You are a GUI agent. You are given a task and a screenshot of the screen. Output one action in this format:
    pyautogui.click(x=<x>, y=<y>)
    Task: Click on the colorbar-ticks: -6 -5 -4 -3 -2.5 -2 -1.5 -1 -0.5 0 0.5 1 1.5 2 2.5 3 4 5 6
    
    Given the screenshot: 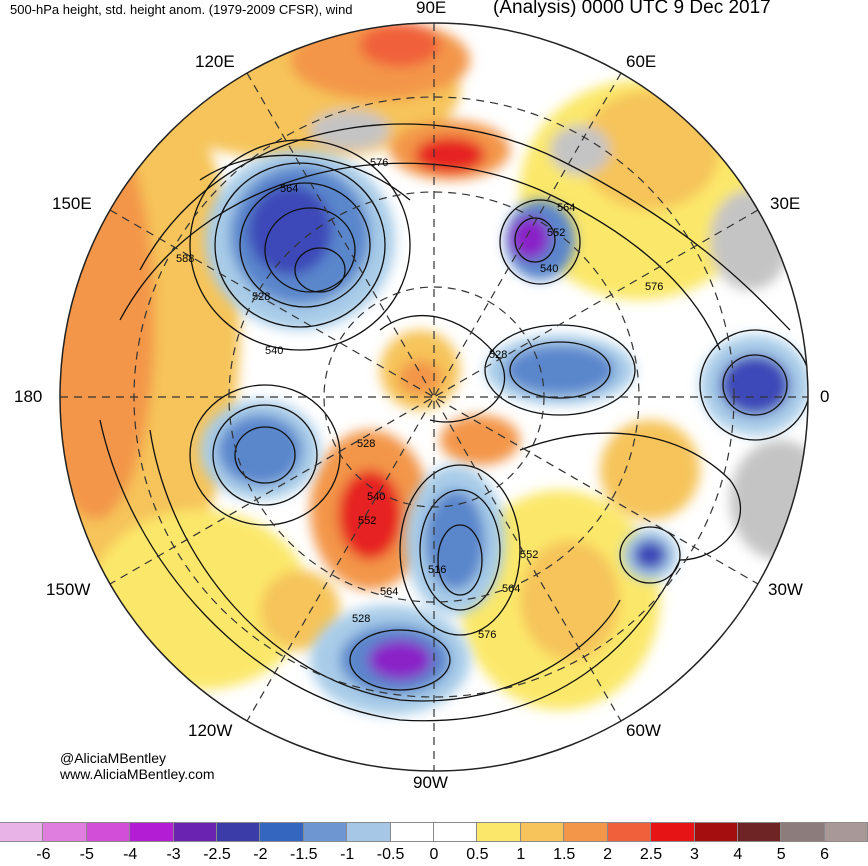 What is the action you would take?
    pyautogui.click(x=434, y=856)
    